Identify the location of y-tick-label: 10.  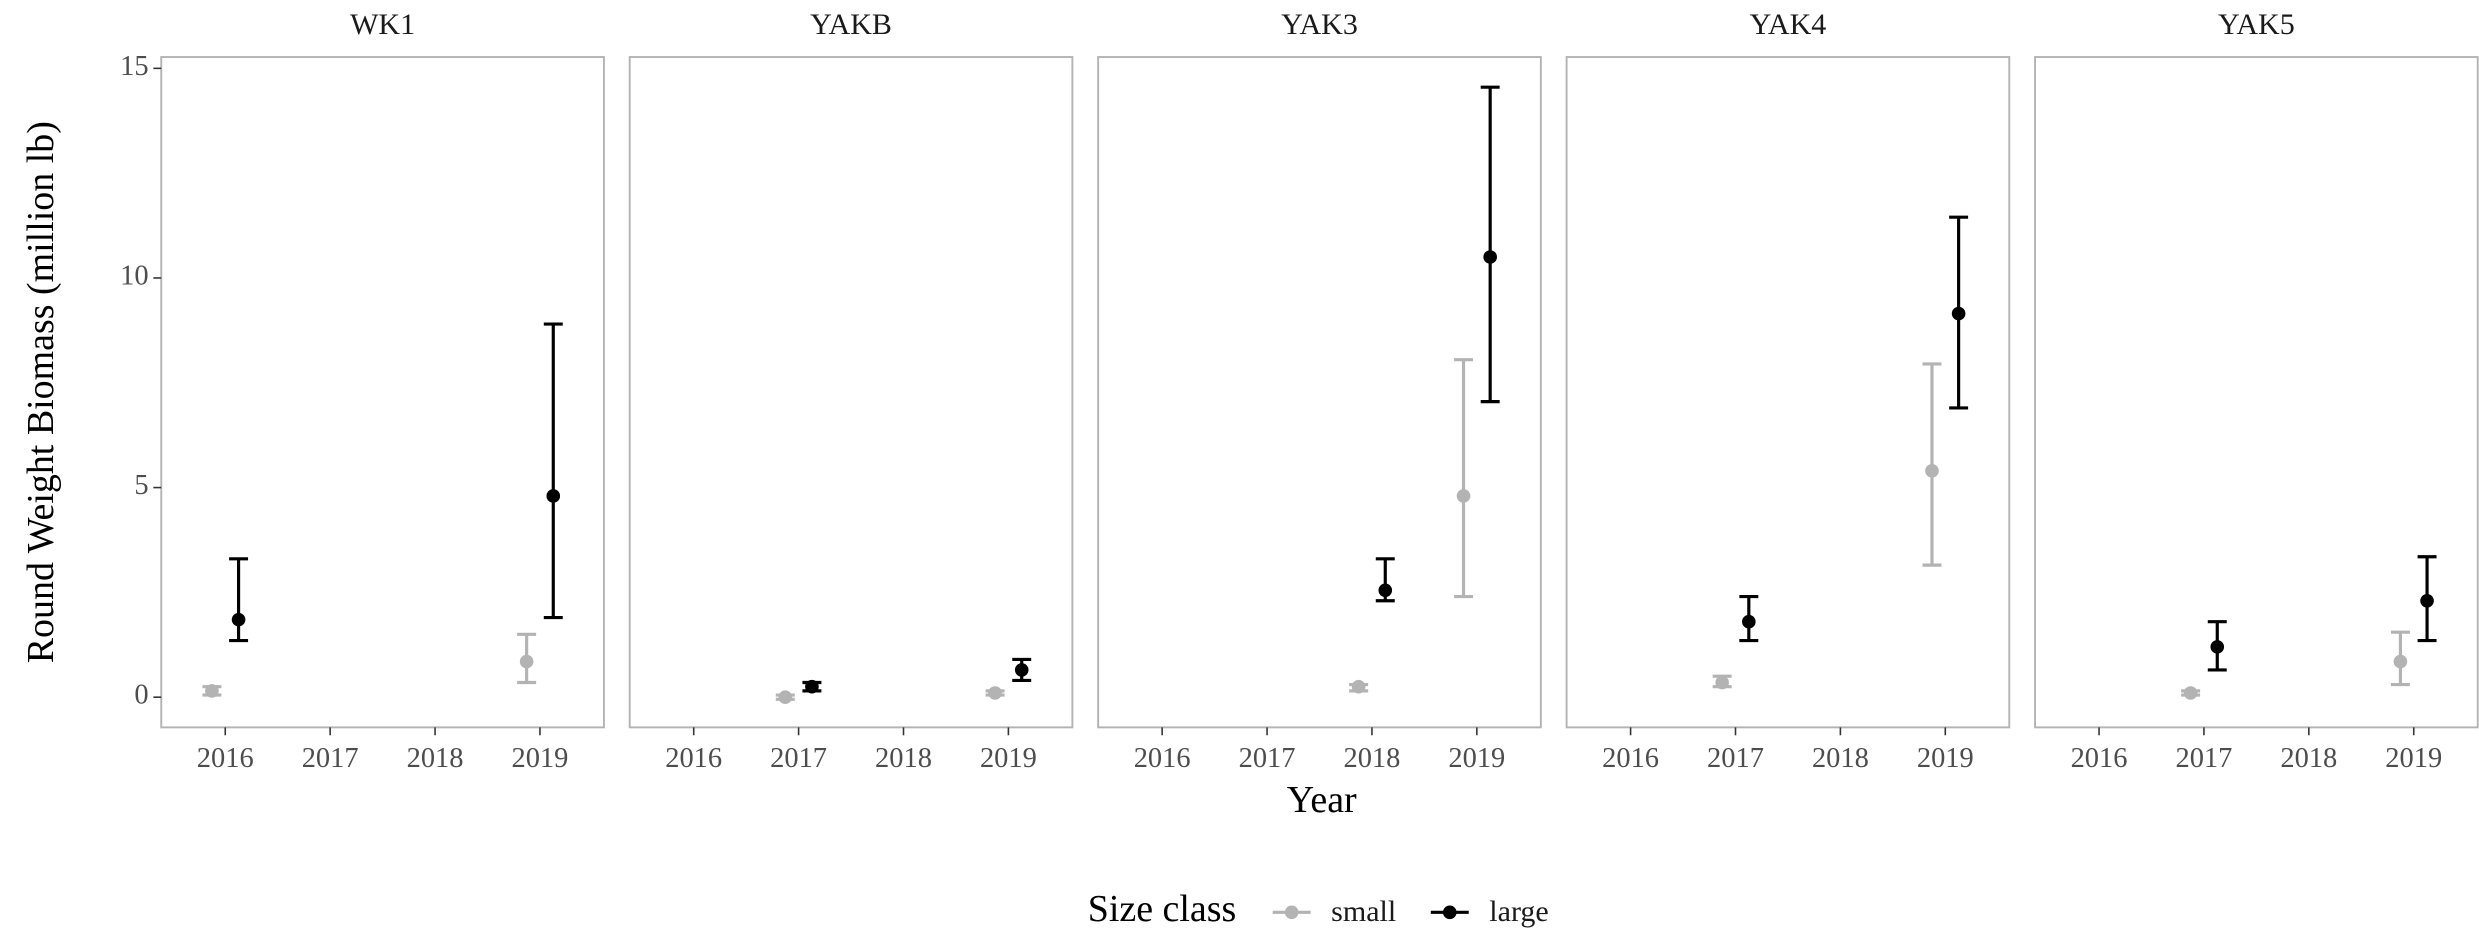
(134, 275).